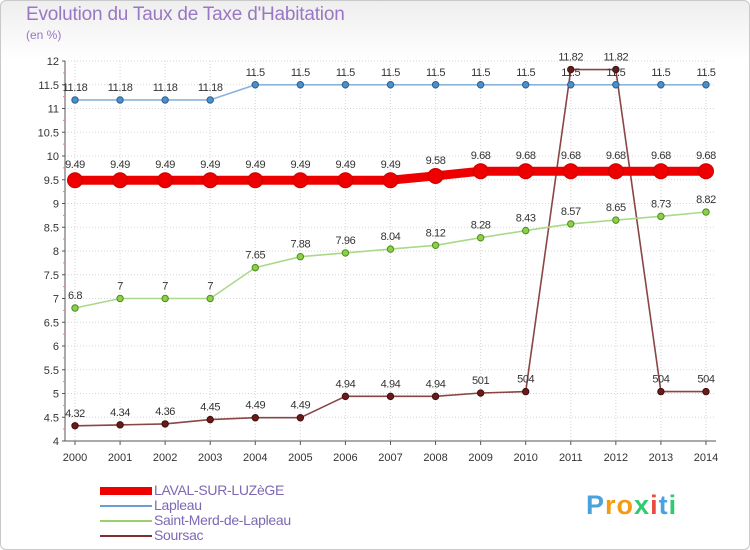 The height and width of the screenshot is (550, 750). What do you see at coordinates (435, 458) in the screenshot?
I see `x-tick-label: 2008` at bounding box center [435, 458].